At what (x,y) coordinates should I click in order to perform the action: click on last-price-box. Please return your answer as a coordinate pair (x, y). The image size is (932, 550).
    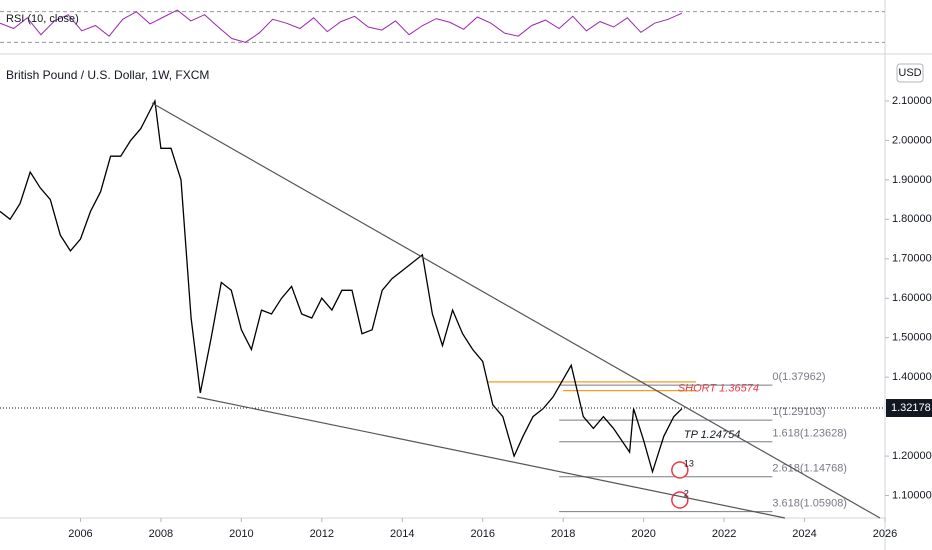
    Looking at the image, I should click on (909, 408).